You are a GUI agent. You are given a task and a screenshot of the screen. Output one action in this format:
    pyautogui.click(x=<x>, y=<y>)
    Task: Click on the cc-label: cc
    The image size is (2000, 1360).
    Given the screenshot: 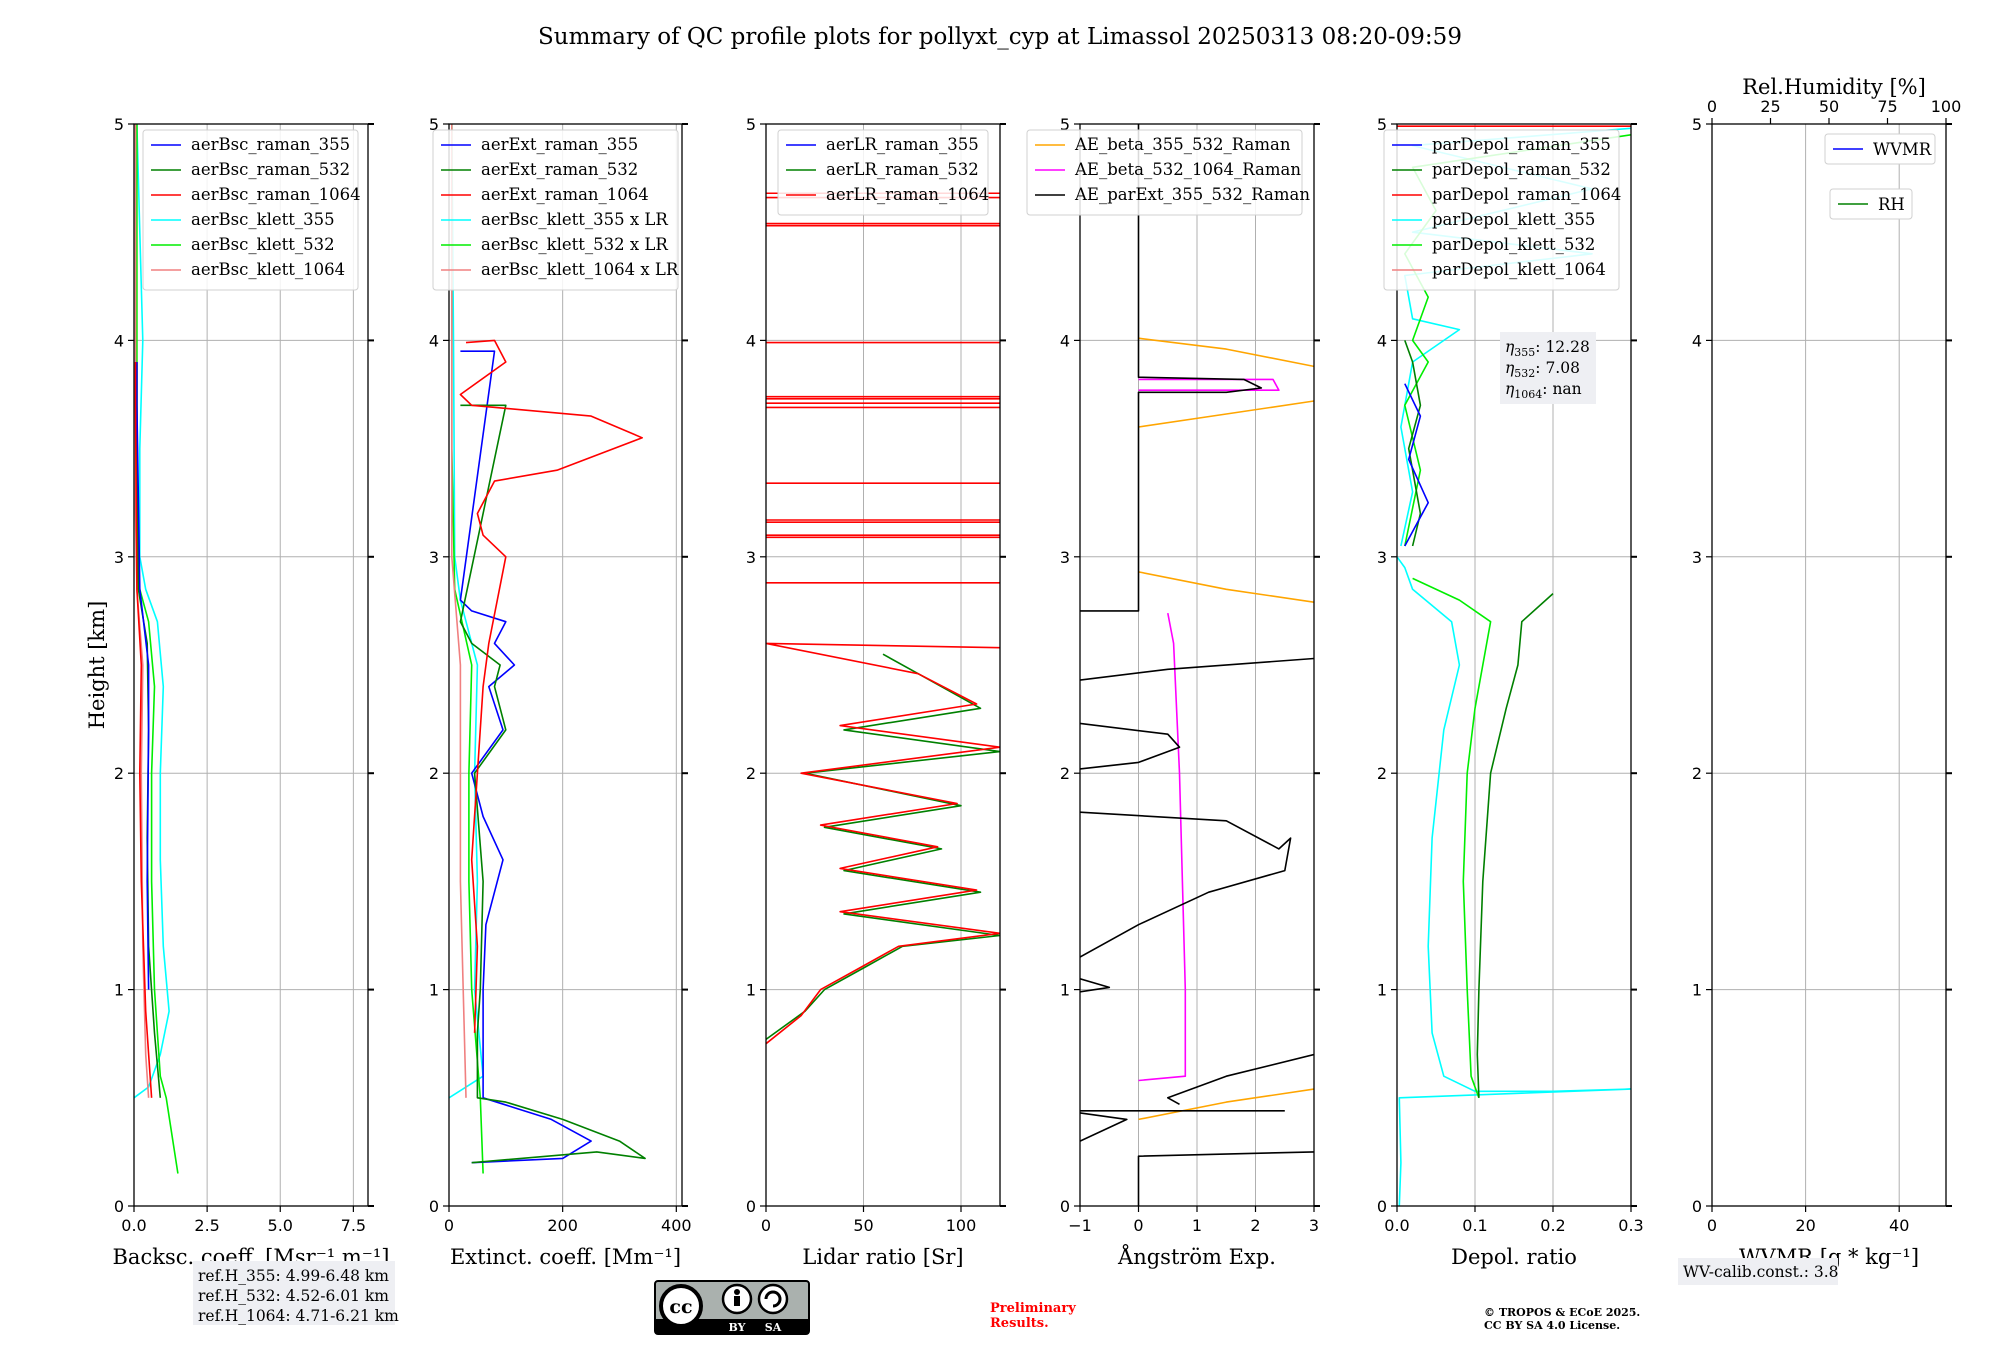 What is the action you would take?
    pyautogui.click(x=680, y=1307)
    